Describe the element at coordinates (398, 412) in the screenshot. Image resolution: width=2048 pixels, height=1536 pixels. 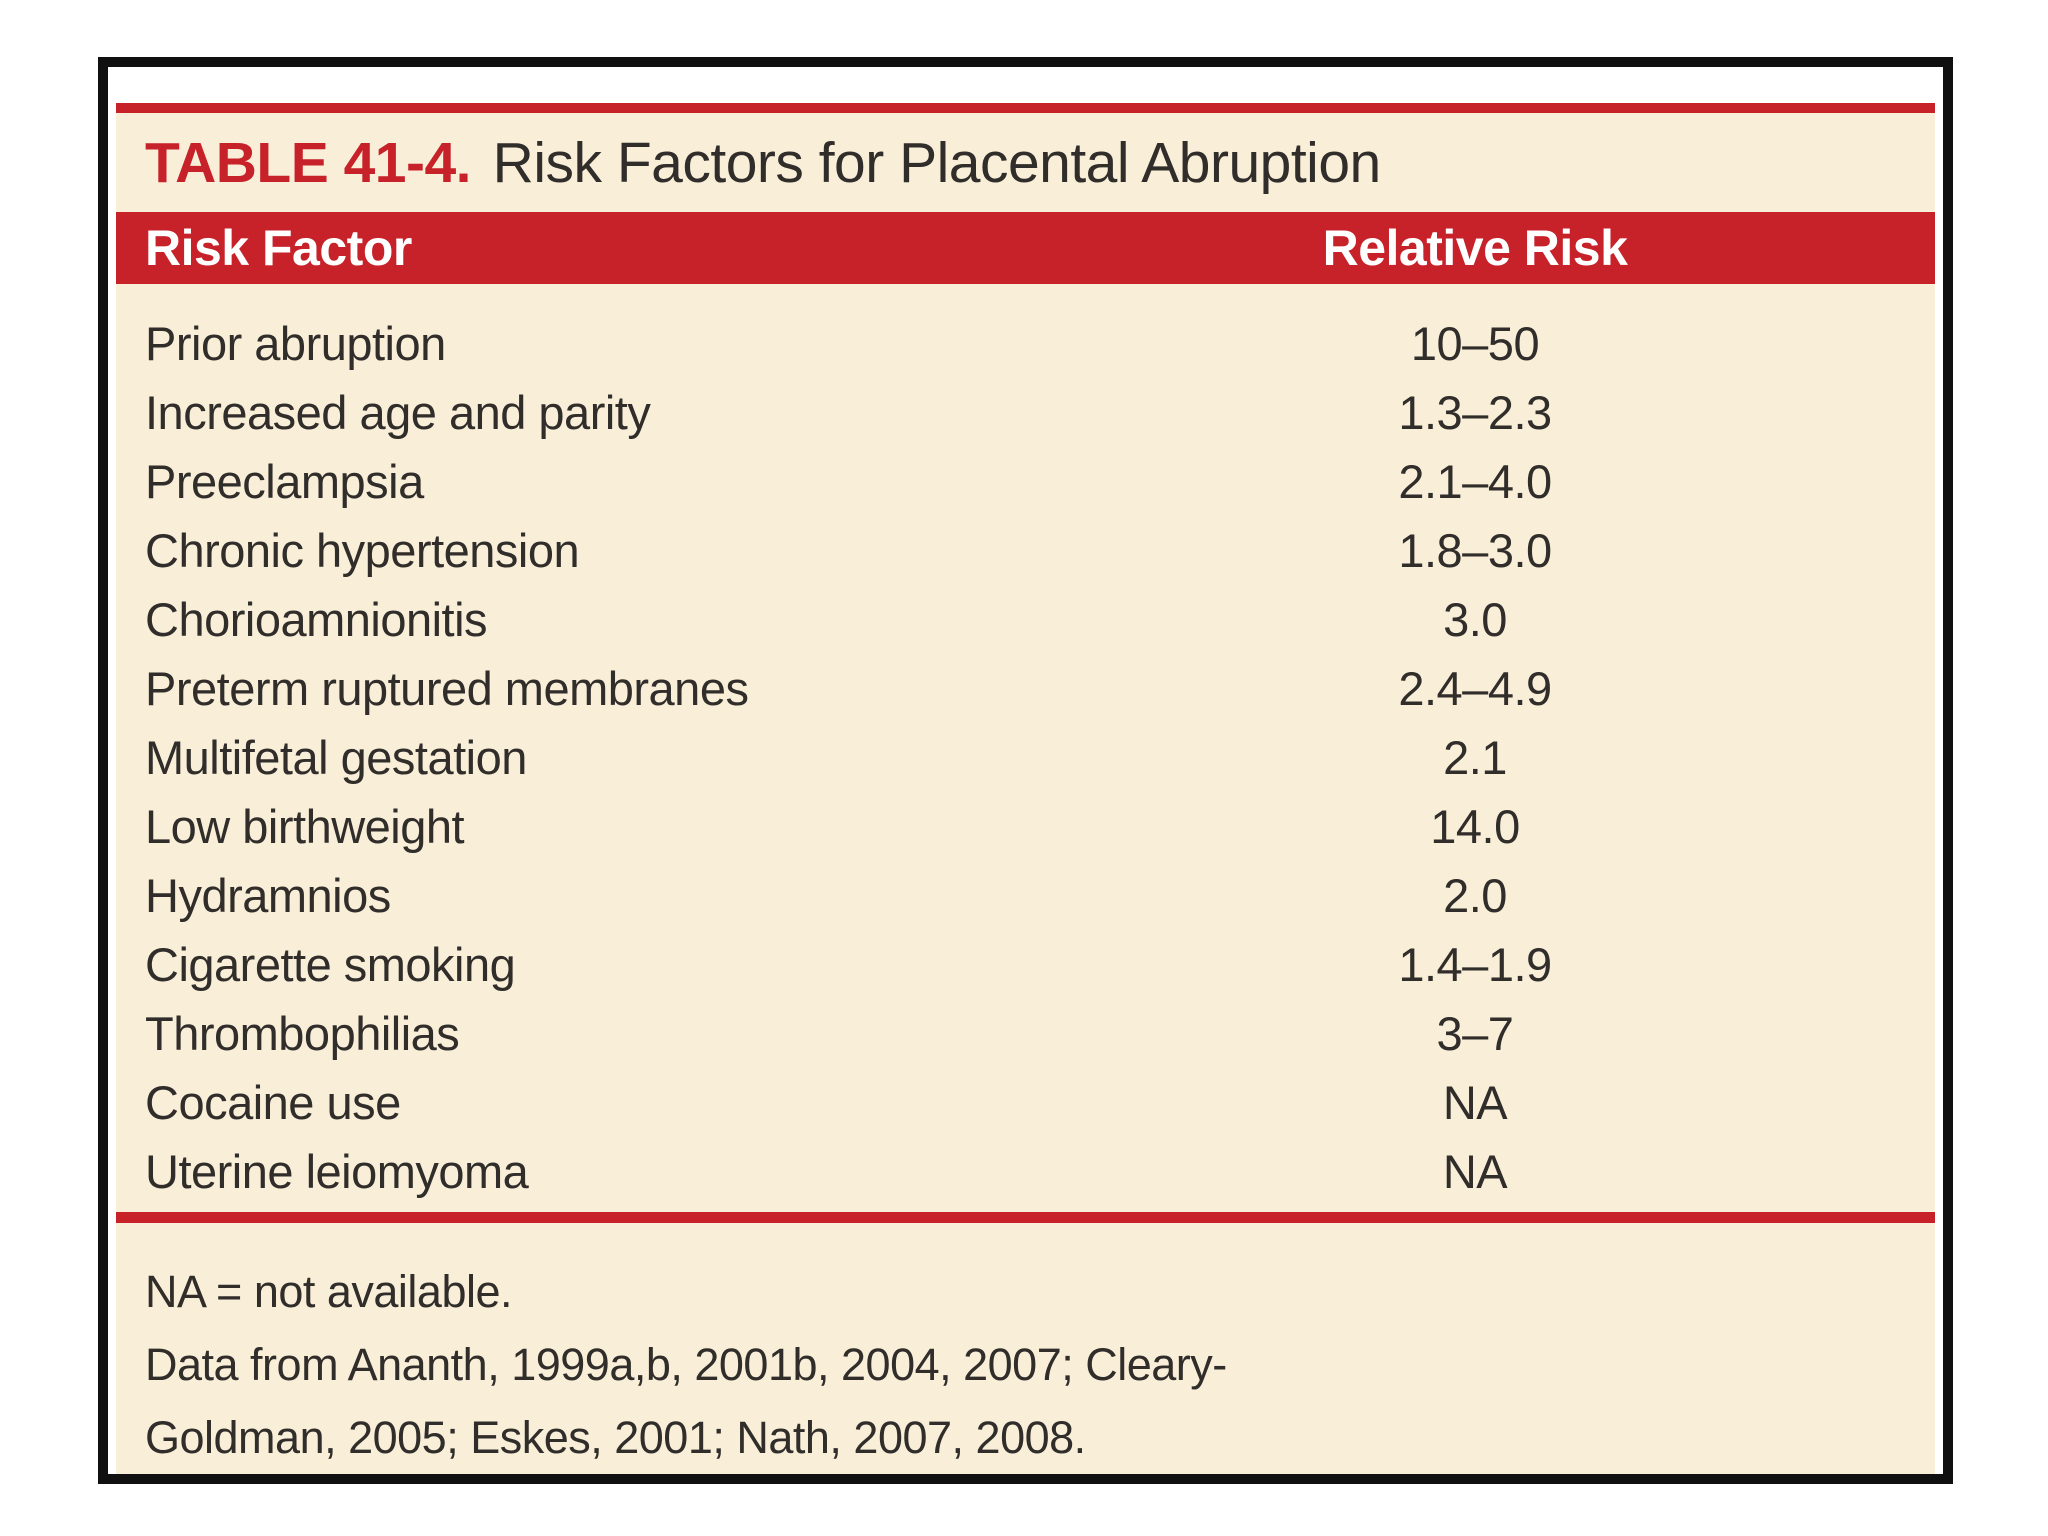
I see `risk-factor-cell: Increased age and parity` at that location.